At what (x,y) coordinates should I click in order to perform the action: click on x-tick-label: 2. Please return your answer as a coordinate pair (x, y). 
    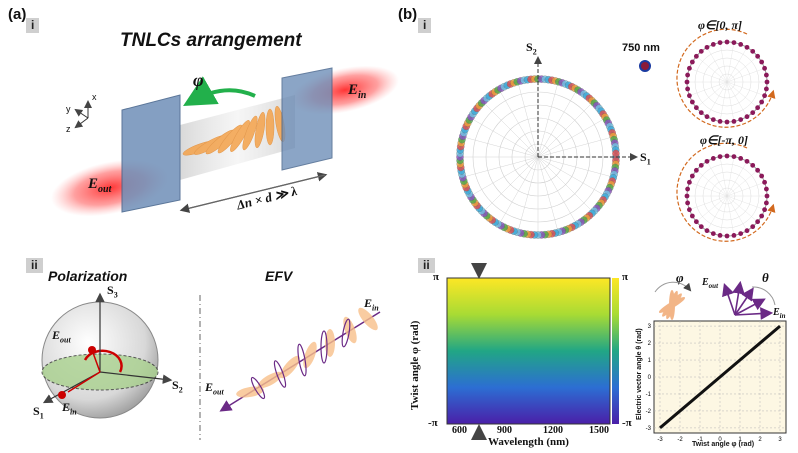
    Looking at the image, I should click on (760, 440).